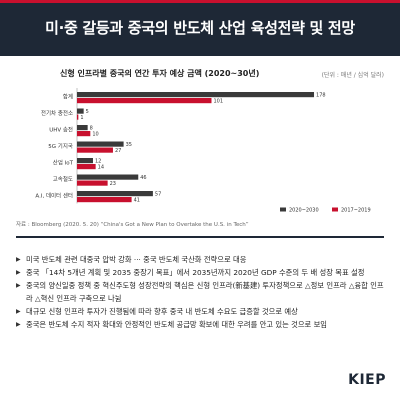 The image size is (400, 400). What do you see at coordinates (352, 75) in the screenshot?
I see `chart-unit-note: (단위 : 매년 / 십억 달러)` at bounding box center [352, 75].